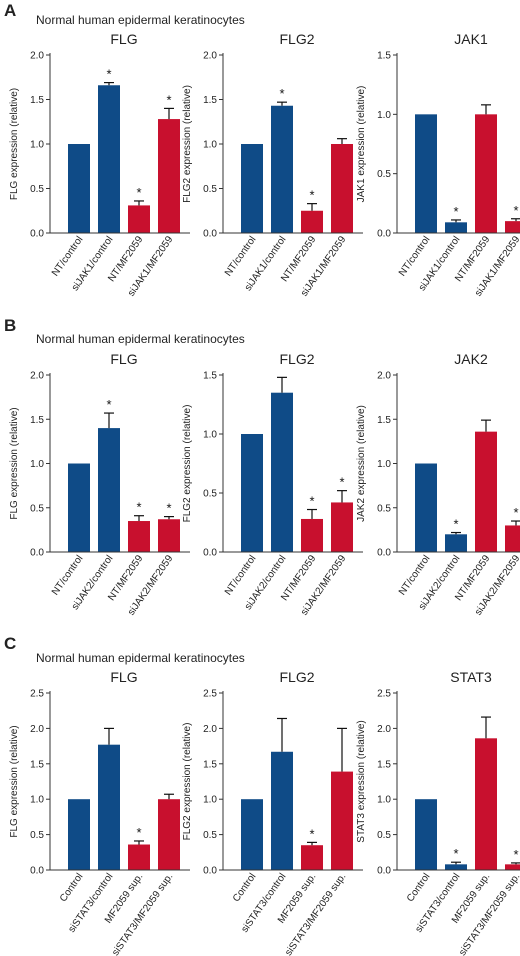 The height and width of the screenshot is (956, 520). I want to click on y-axis-label: JAK2 expression (relative), so click(361, 463).